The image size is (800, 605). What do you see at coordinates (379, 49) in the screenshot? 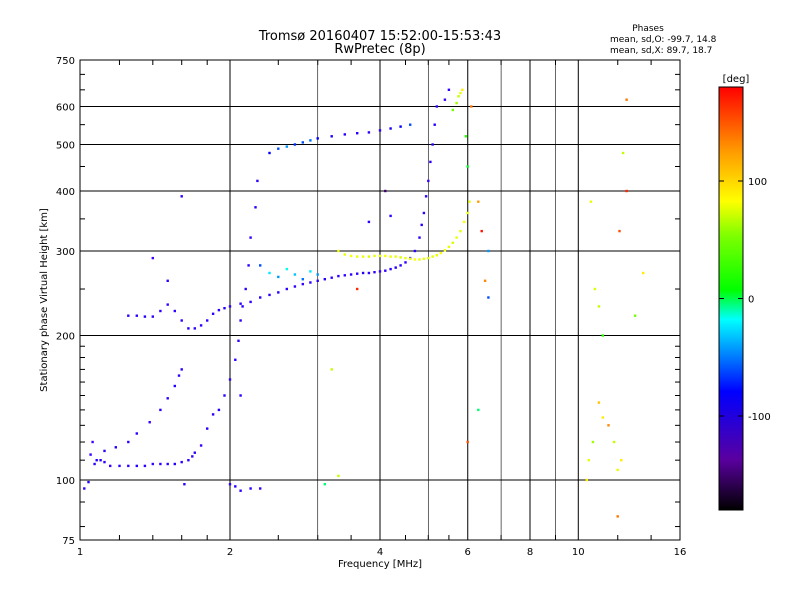
I see `chart-subtitle: RwPretec (8p)` at bounding box center [379, 49].